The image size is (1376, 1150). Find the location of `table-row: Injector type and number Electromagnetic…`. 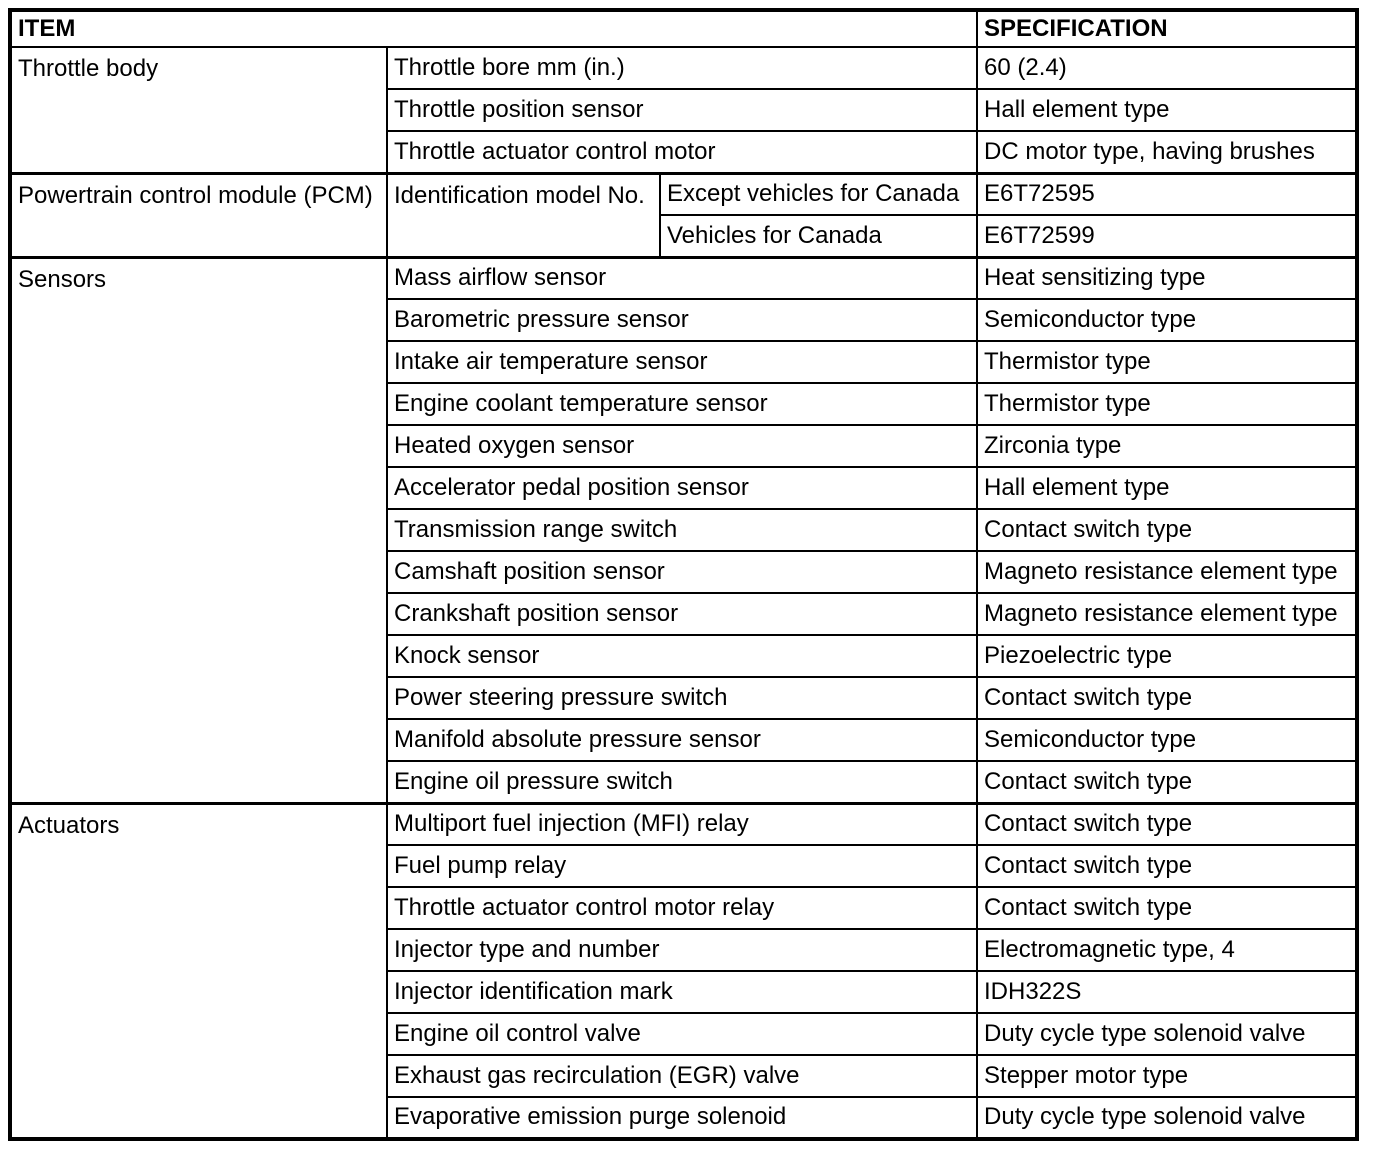

table-row: Injector type and number Electromagnetic… is located at coordinates (684, 950).